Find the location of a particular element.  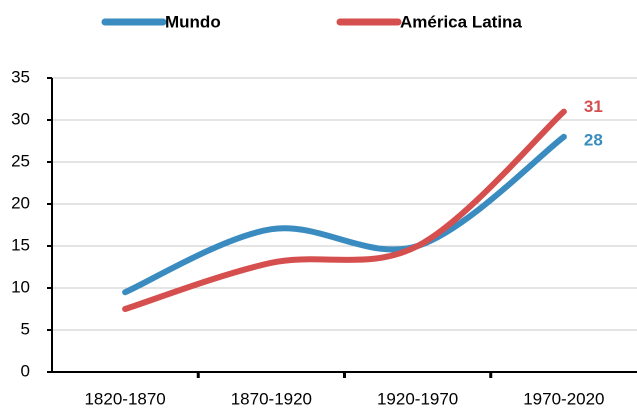

y-tick-label: 15 is located at coordinates (20, 244).